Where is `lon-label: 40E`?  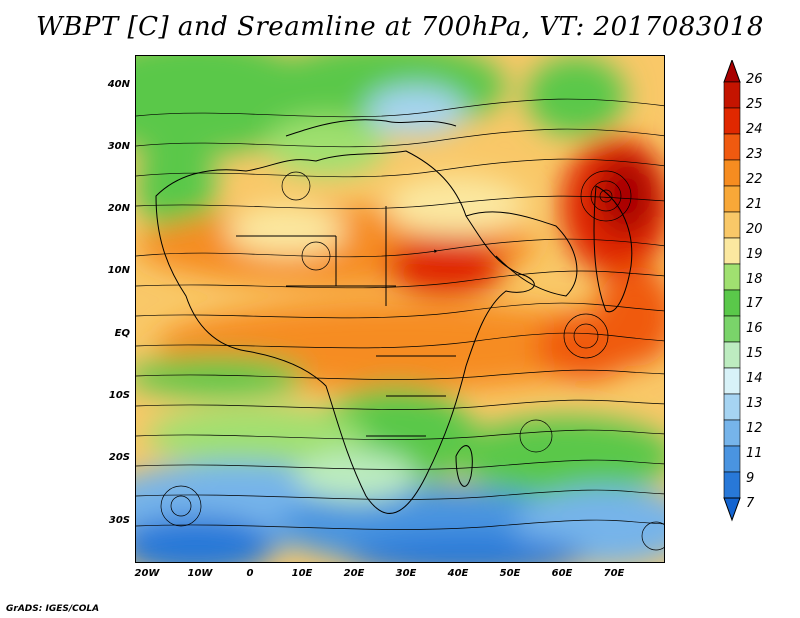
lon-label: 40E is located at coordinates (458, 573).